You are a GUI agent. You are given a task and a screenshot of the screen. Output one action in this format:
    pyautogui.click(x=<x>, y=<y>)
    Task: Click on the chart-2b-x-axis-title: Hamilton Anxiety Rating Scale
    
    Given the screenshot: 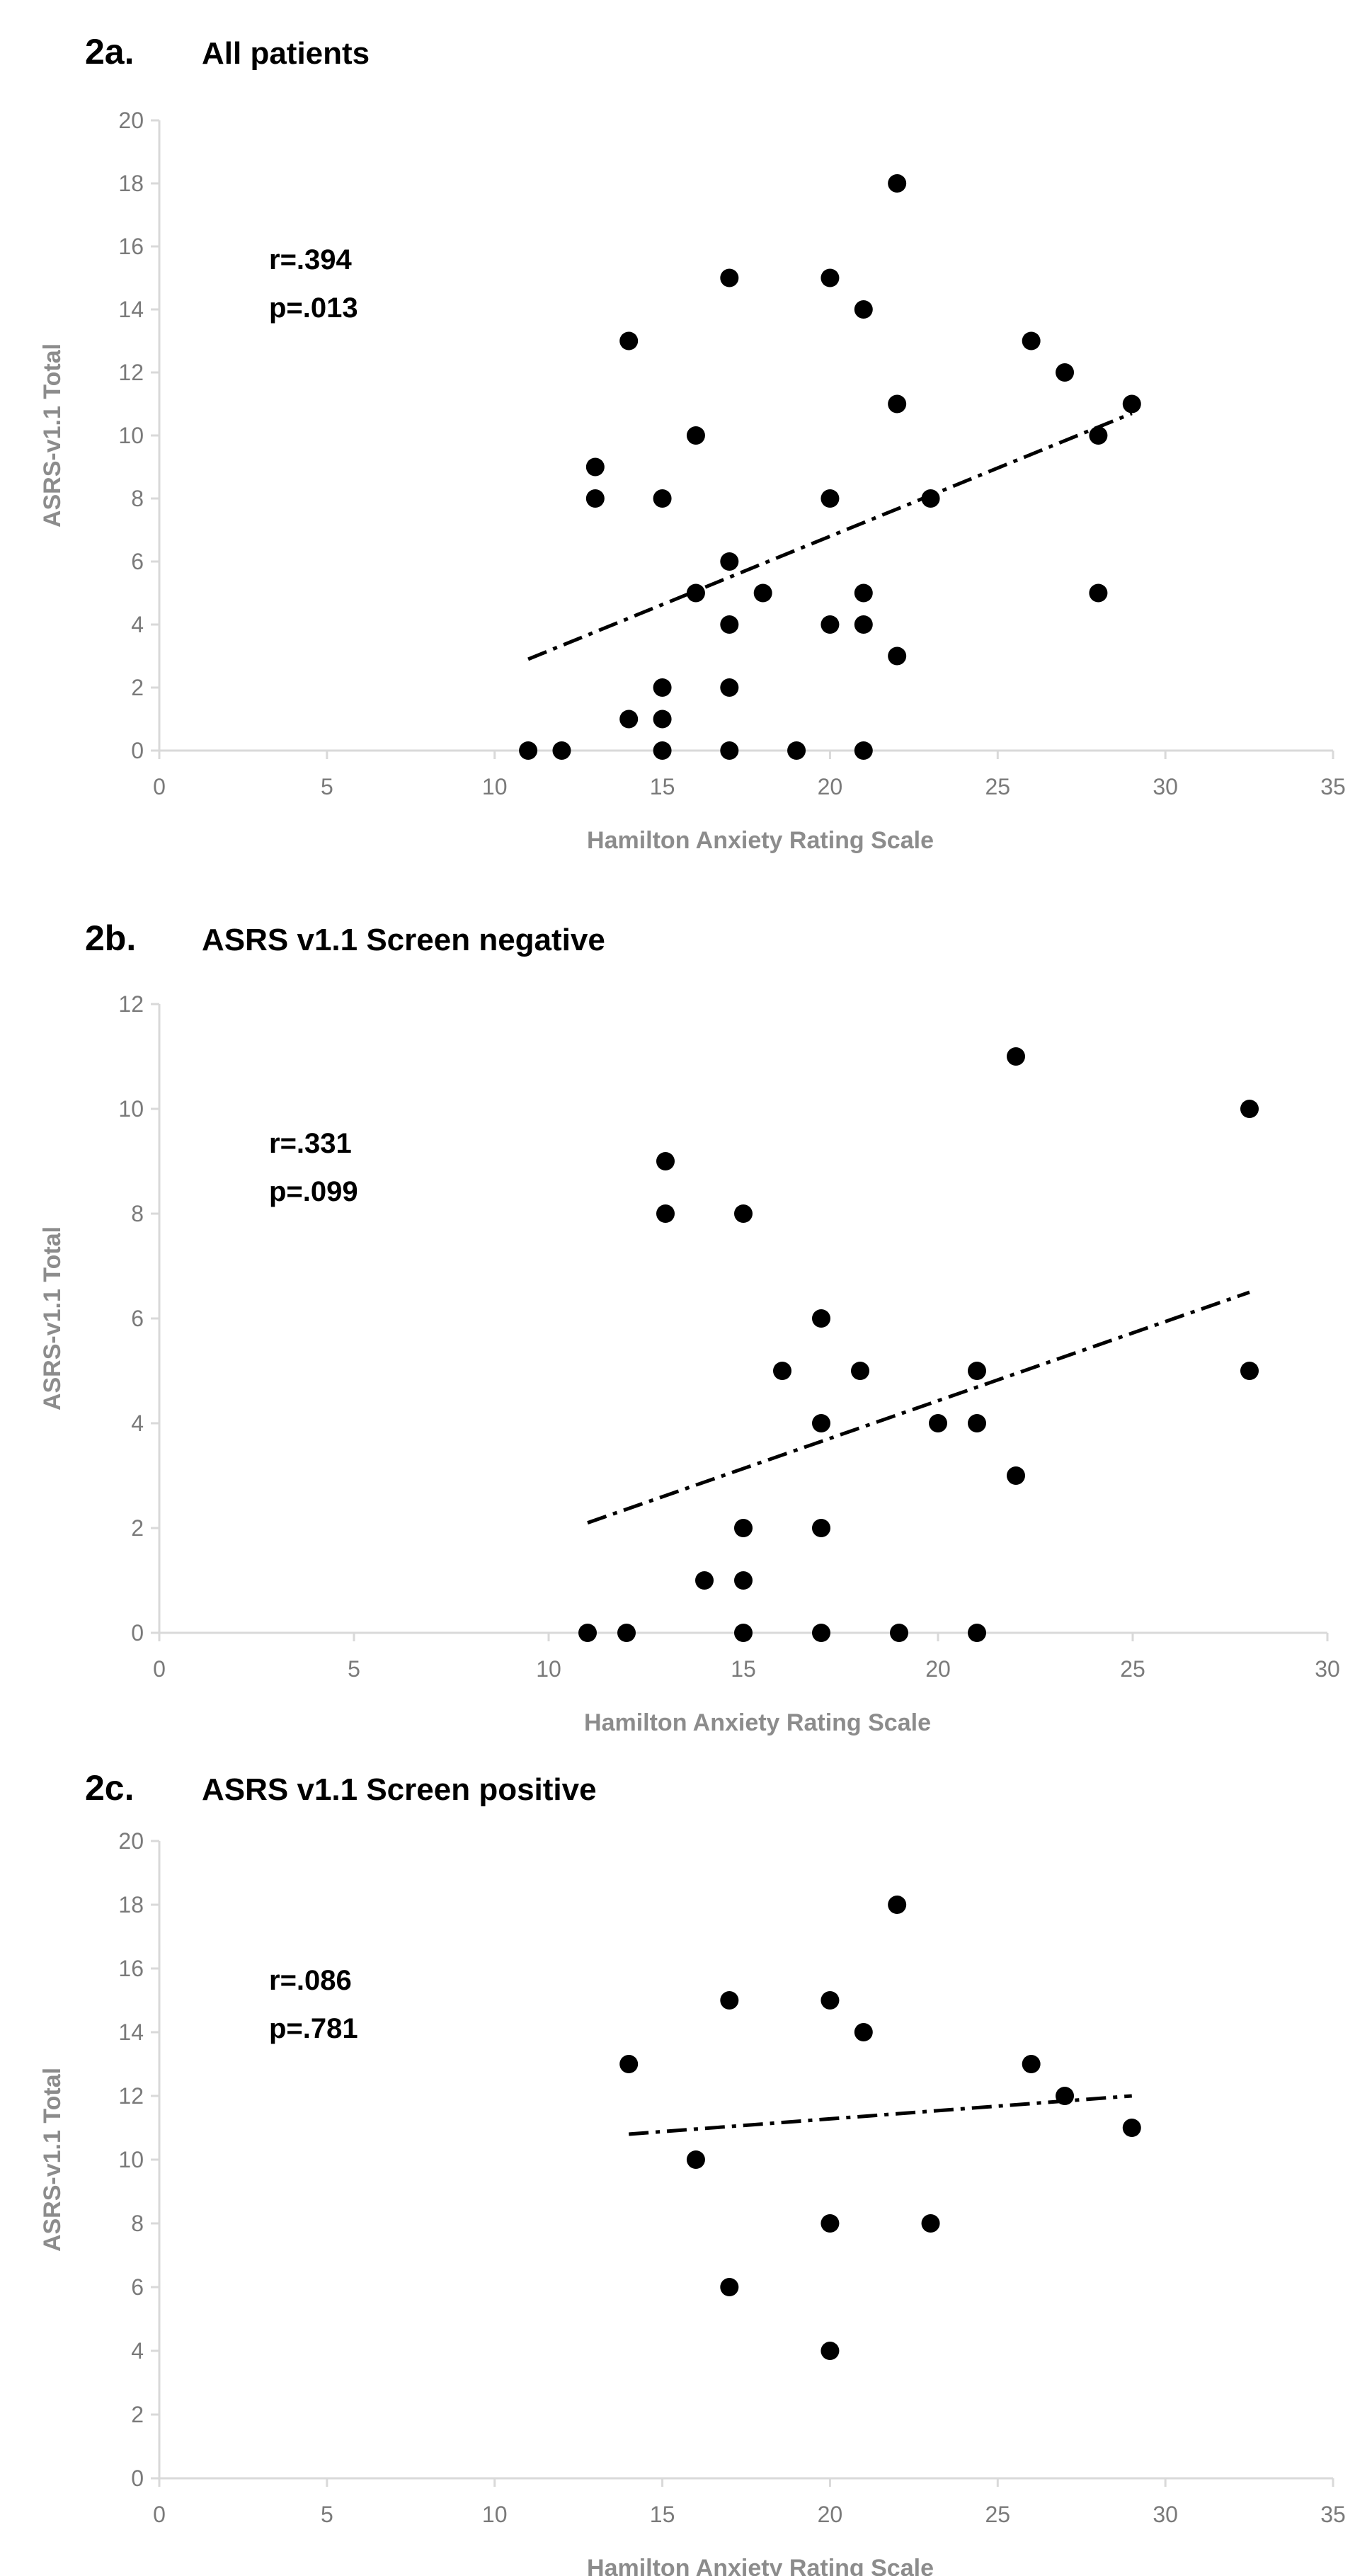 What is the action you would take?
    pyautogui.click(x=757, y=1723)
    